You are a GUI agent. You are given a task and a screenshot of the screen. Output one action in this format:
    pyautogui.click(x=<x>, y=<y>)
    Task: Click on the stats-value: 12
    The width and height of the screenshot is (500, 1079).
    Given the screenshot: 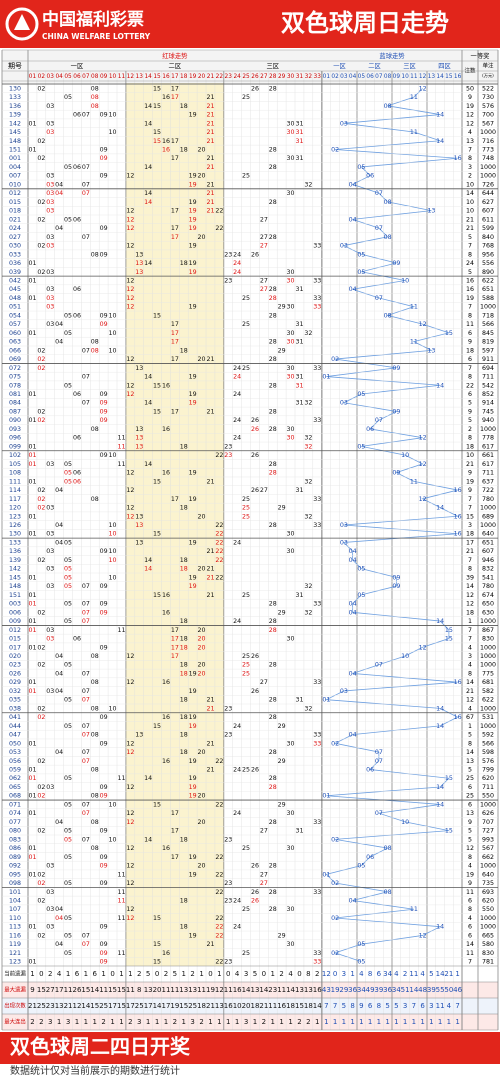 What is the action you would take?
    pyautogui.click(x=76, y=1006)
    